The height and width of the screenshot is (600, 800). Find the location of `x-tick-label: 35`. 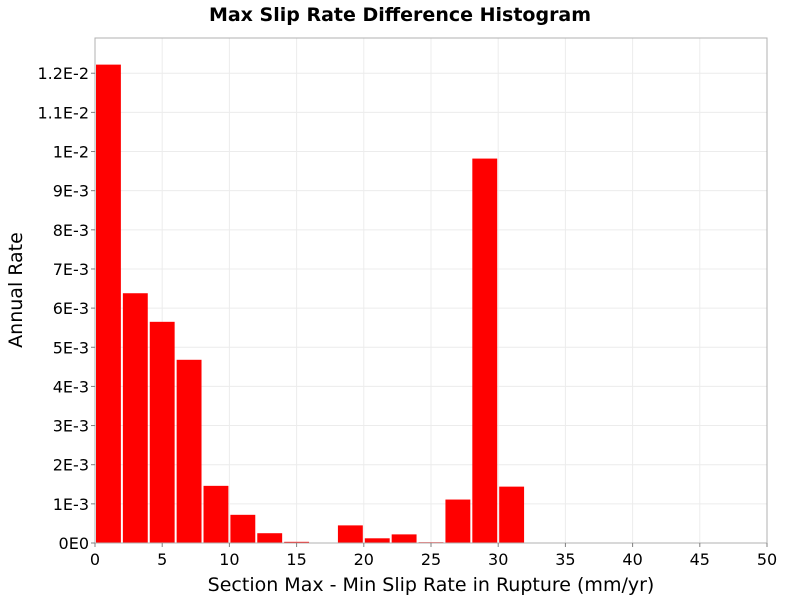

x-tick-label: 35 is located at coordinates (565, 559).